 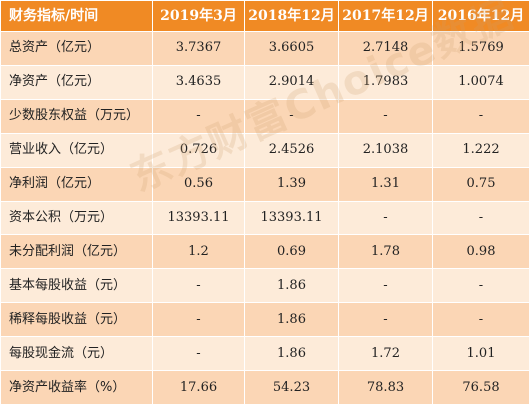 I want to click on table-row: 营业收入（亿元） 0.726 2.4526 2.1038 1.222, so click(x=264, y=150).